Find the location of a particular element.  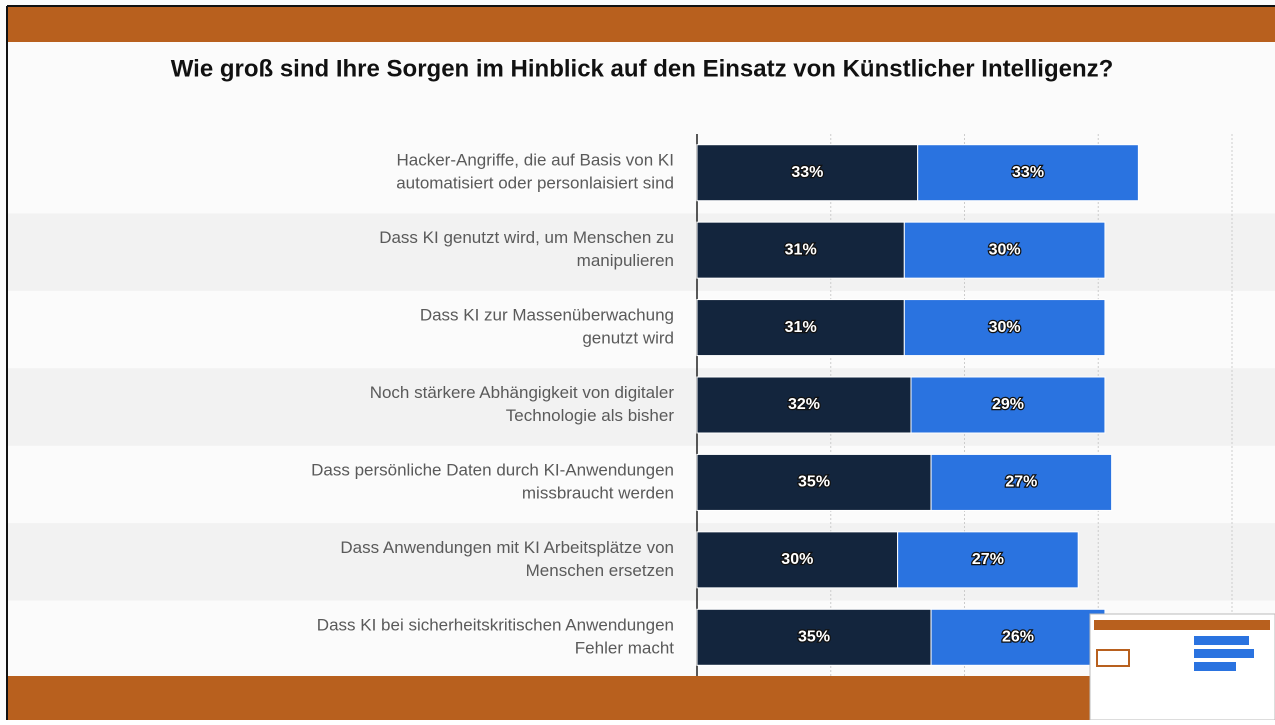

category-label: Fehler macht is located at coordinates (624, 647).